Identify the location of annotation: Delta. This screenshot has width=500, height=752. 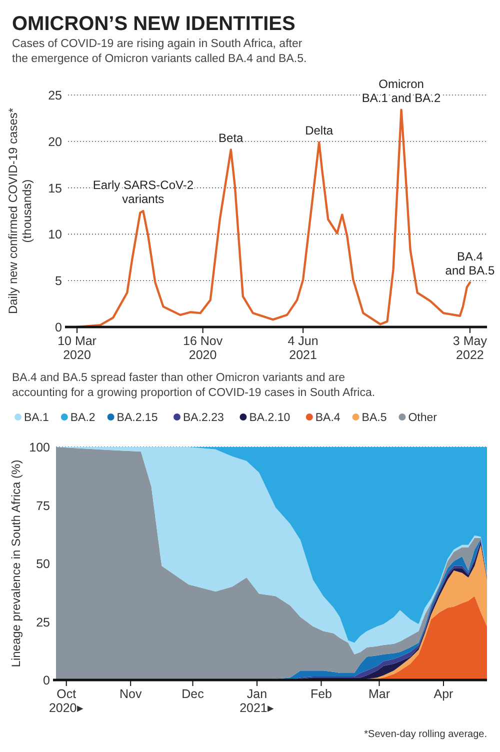
(319, 130).